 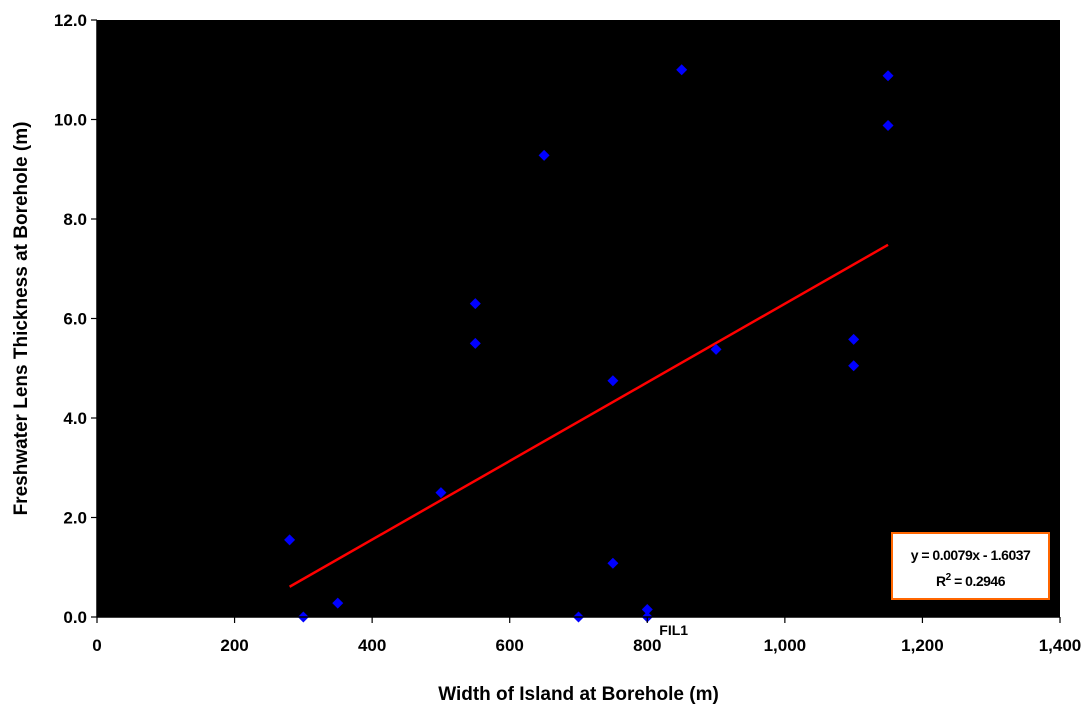 I want to click on y-tick-label: 8.0, so click(x=75, y=219).